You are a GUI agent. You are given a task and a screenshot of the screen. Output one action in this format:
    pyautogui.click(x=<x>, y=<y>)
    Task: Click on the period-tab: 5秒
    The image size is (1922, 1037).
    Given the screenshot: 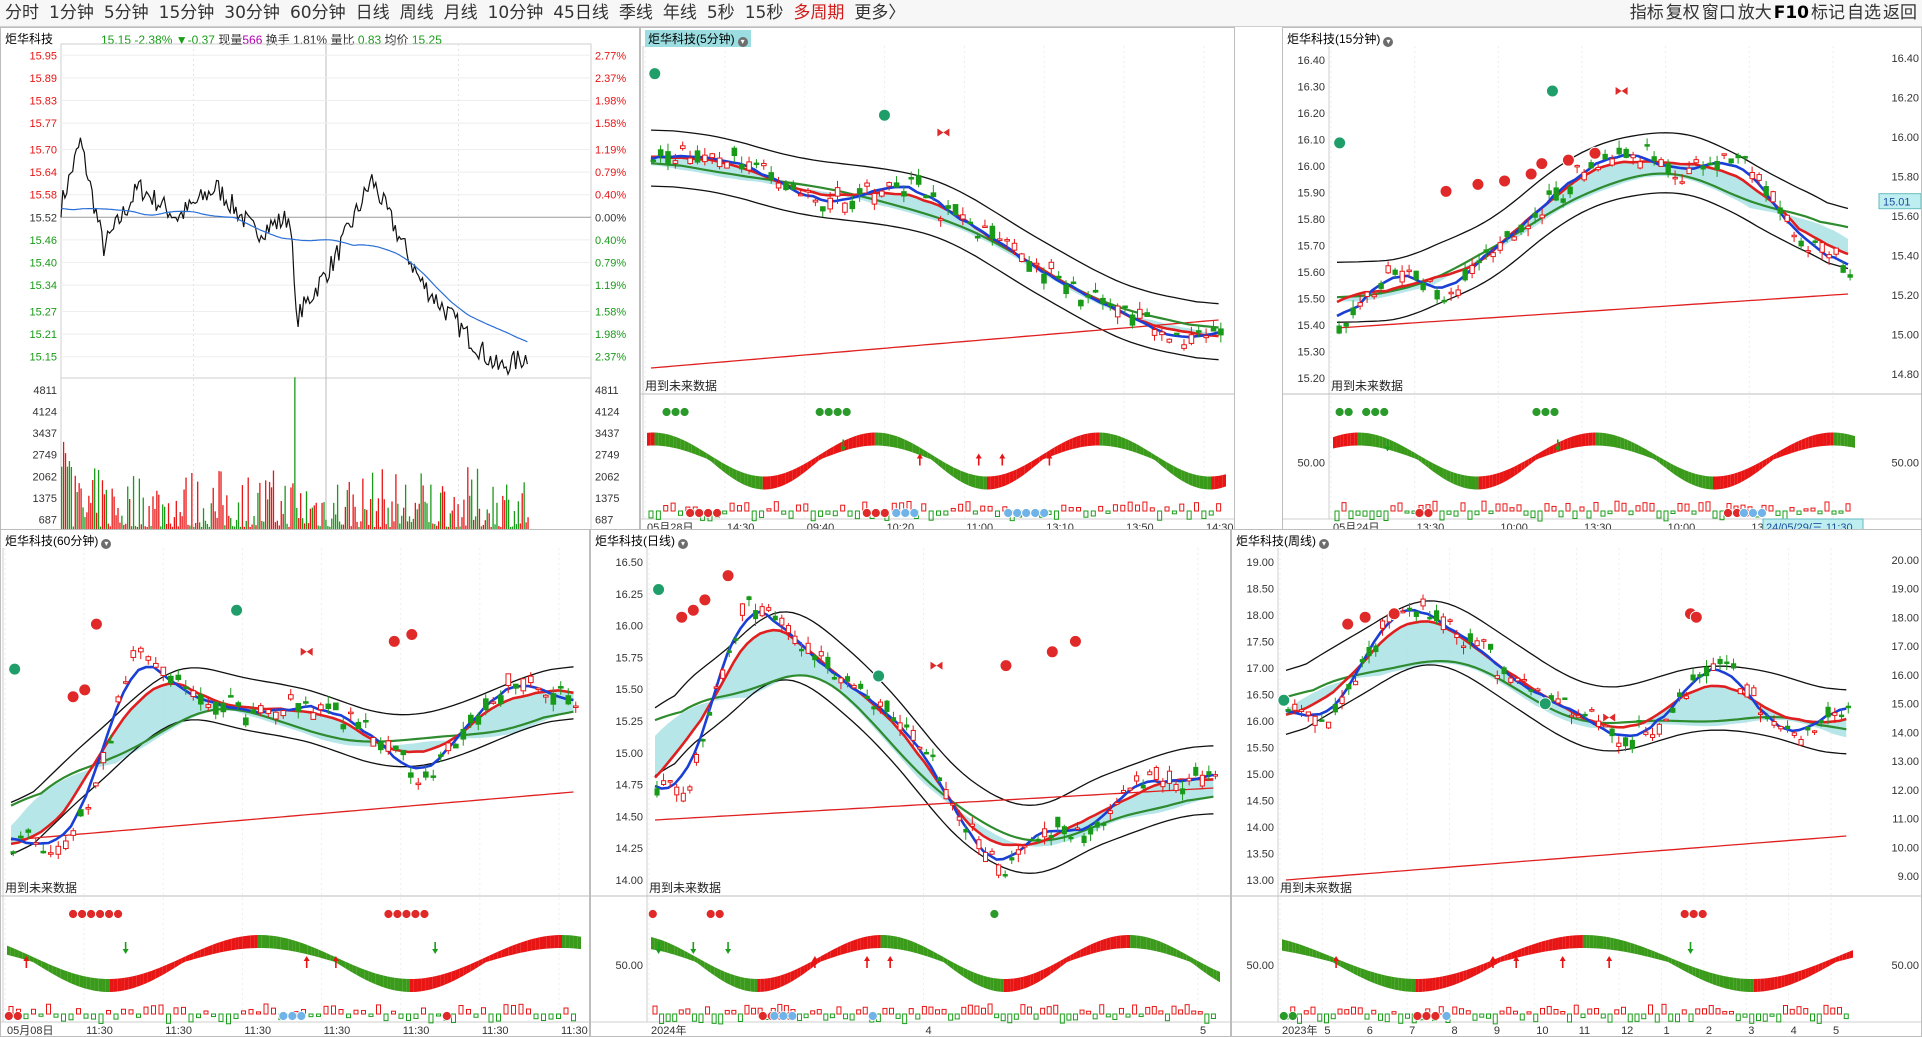 What is the action you would take?
    pyautogui.click(x=720, y=13)
    